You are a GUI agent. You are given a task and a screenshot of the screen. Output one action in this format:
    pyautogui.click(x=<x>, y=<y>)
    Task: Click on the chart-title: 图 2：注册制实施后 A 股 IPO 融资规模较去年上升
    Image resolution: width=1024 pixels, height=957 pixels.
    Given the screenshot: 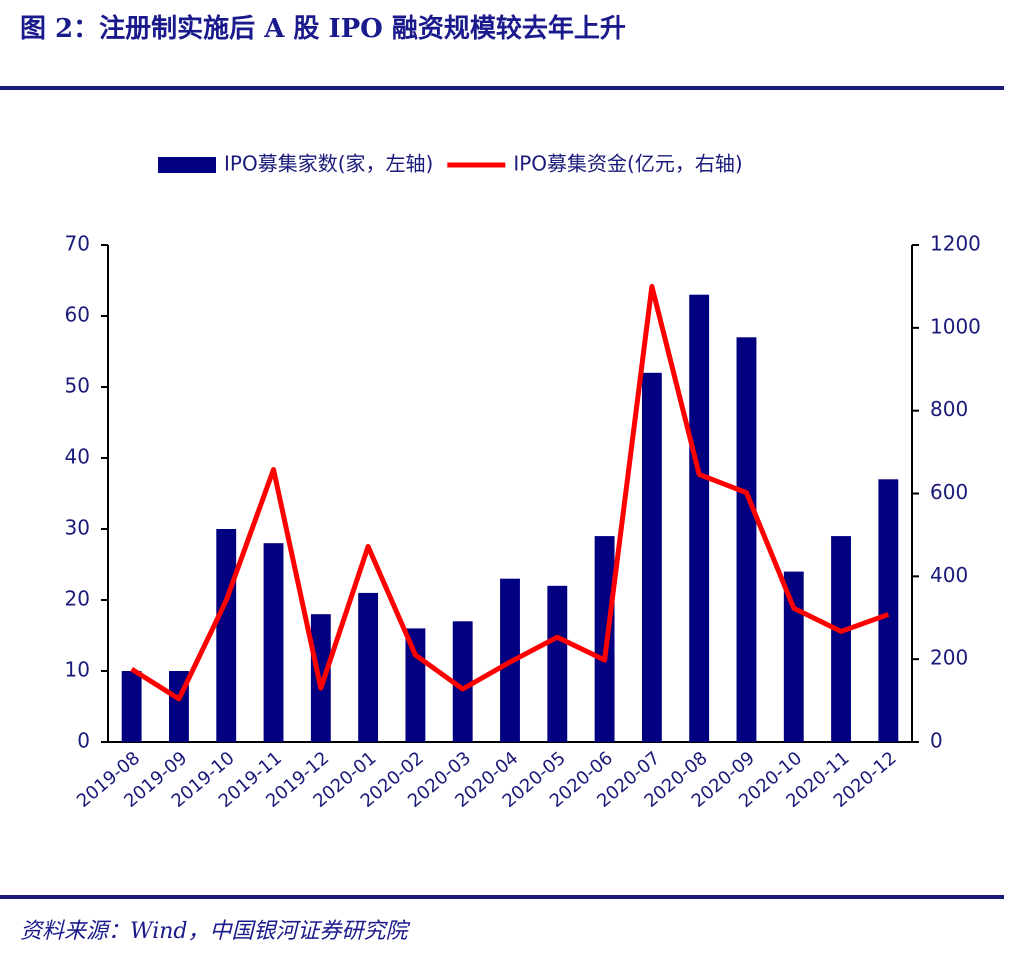 What is the action you would take?
    pyautogui.click(x=323, y=28)
    